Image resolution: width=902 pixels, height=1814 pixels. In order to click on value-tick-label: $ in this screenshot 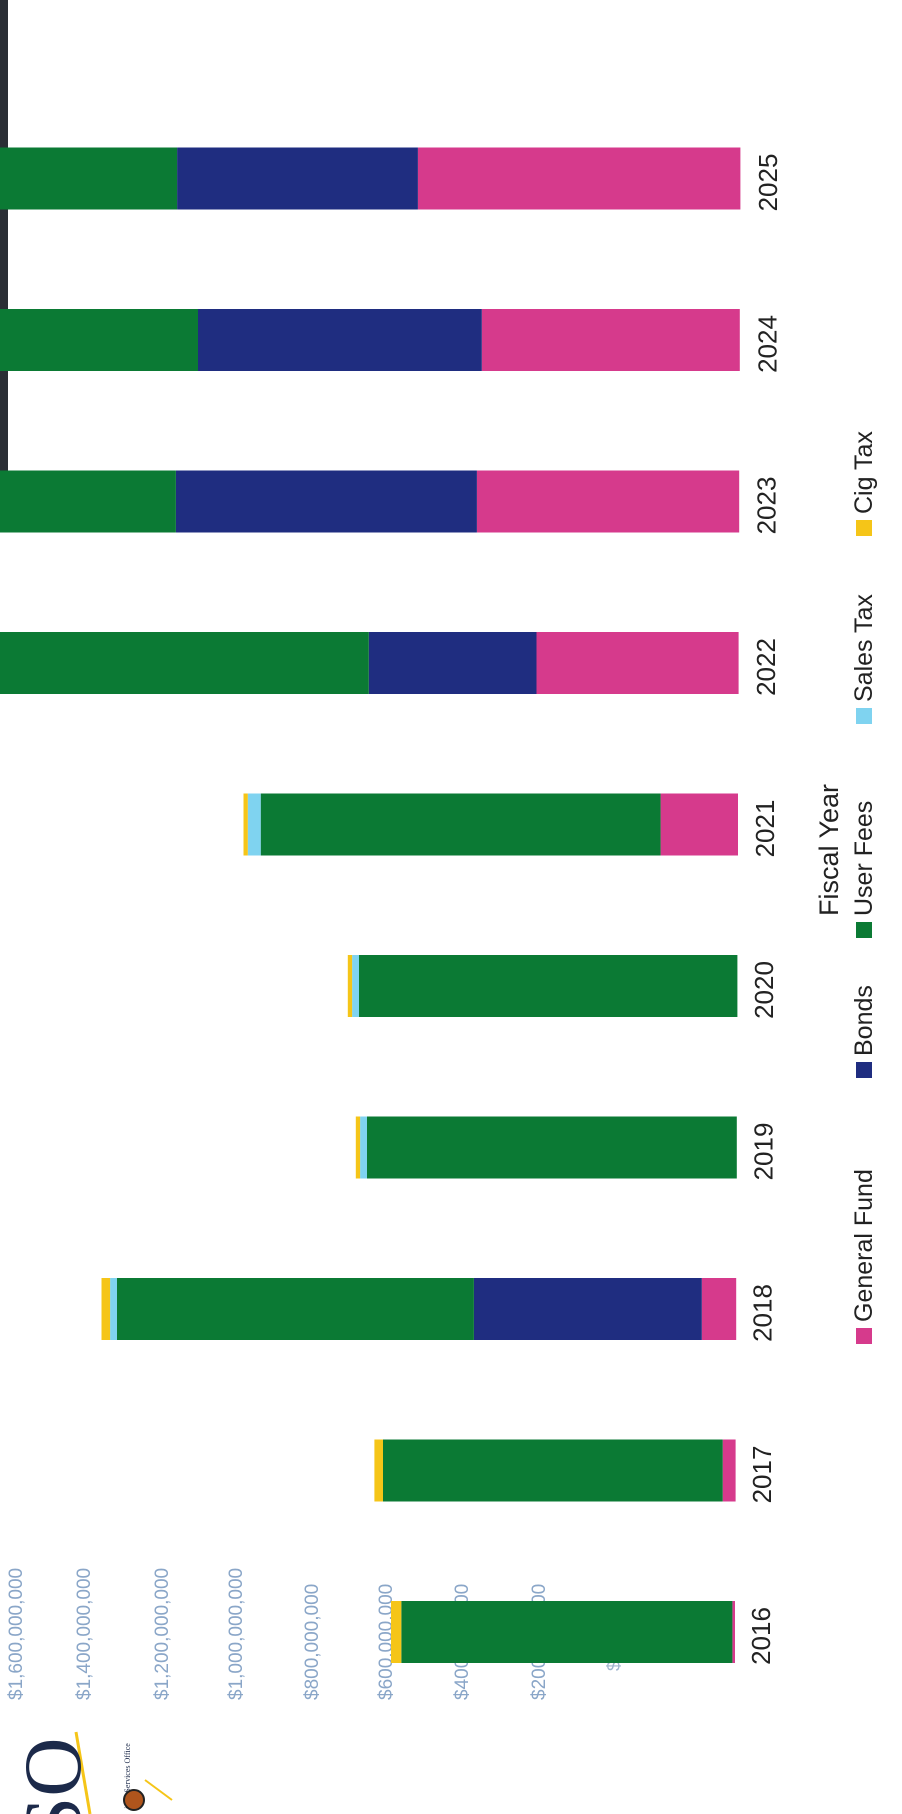, I will do `click(614, 1666)`.